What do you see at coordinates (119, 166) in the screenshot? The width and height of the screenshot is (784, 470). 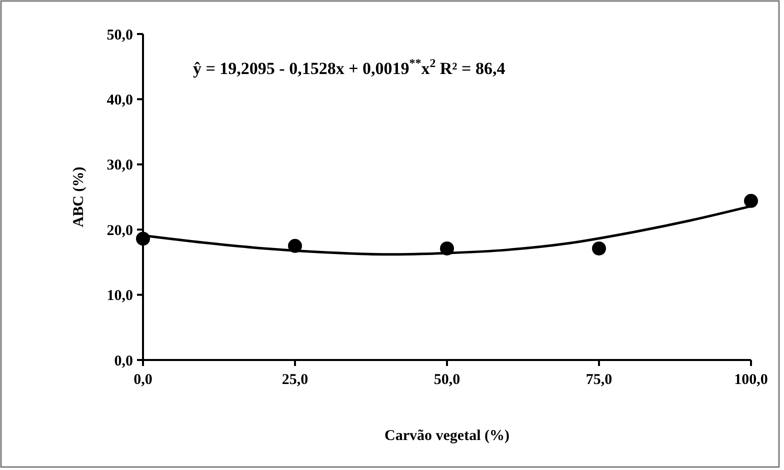 I see `y-tick-label: 30,0` at bounding box center [119, 166].